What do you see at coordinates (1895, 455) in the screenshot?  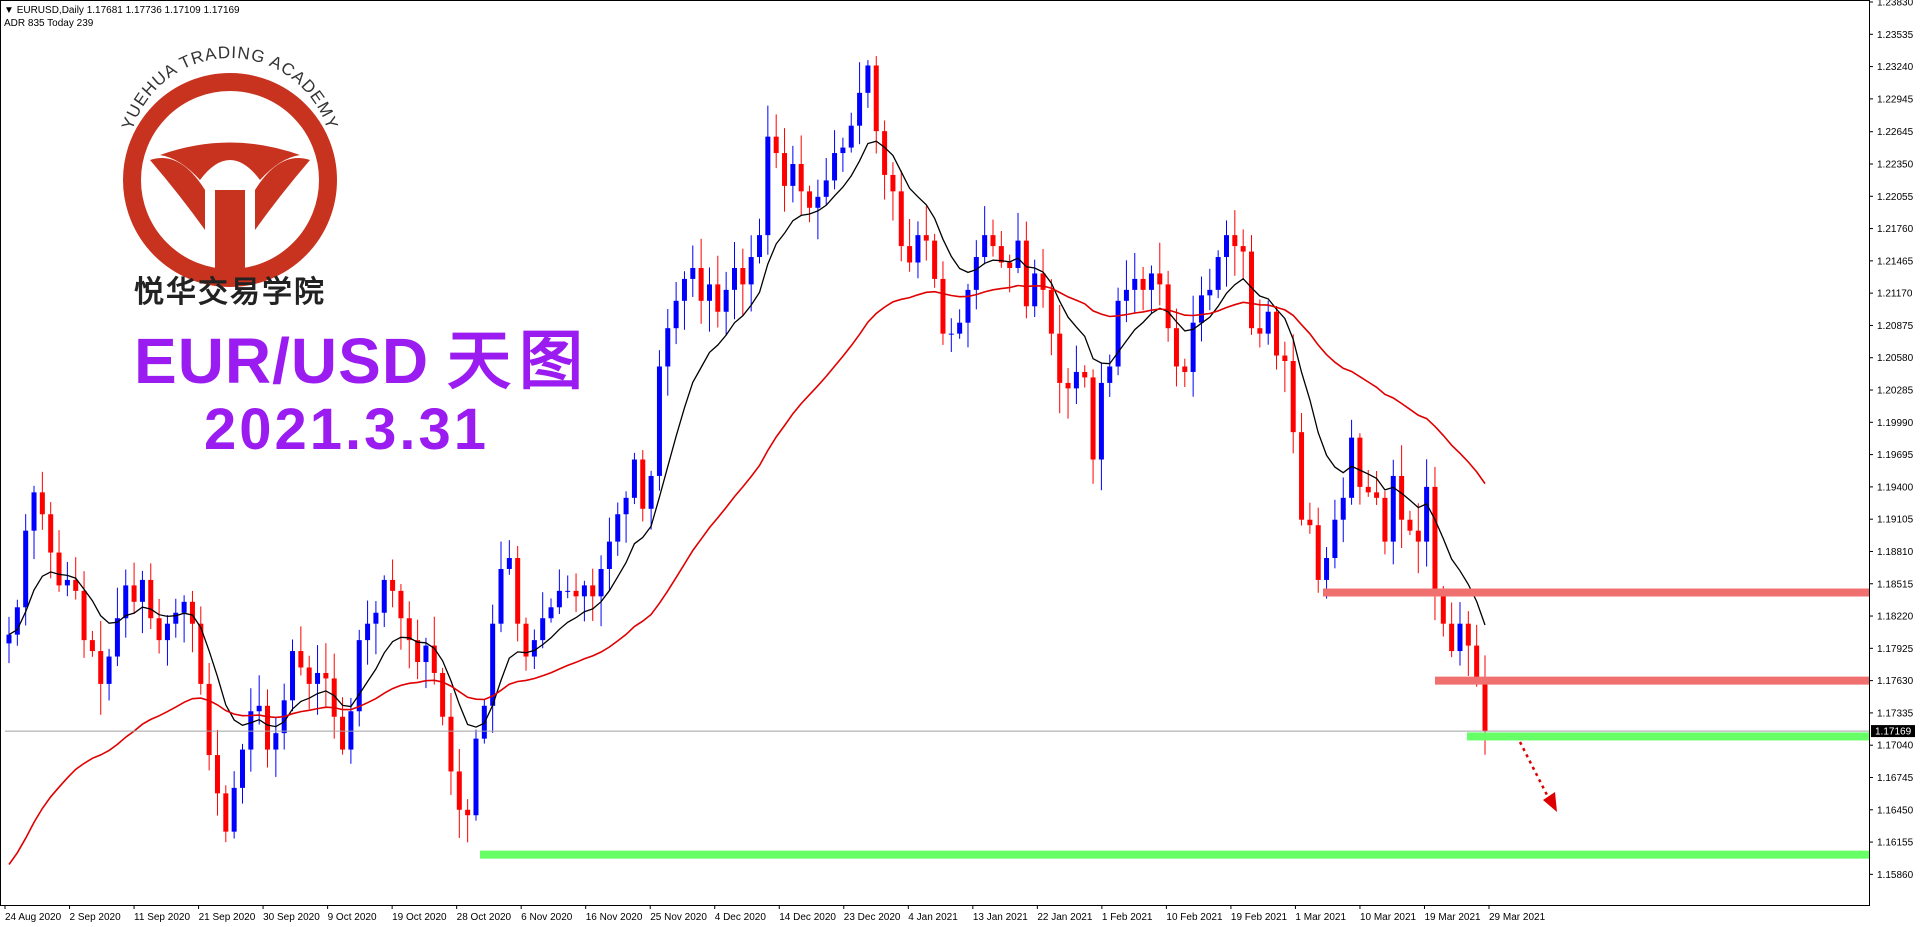 I see `y-tick-label: 1.19695` at bounding box center [1895, 455].